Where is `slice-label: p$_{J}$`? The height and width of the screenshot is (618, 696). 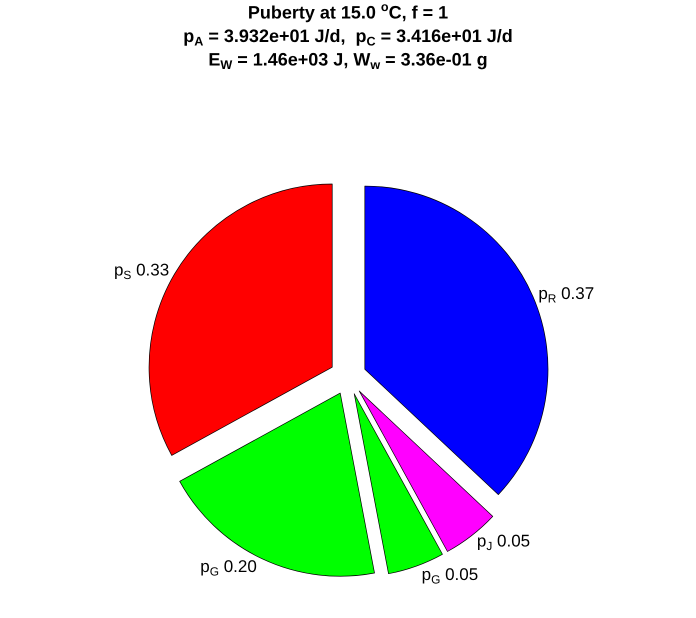 slice-label: p$_{J}$ is located at coordinates (484, 543).